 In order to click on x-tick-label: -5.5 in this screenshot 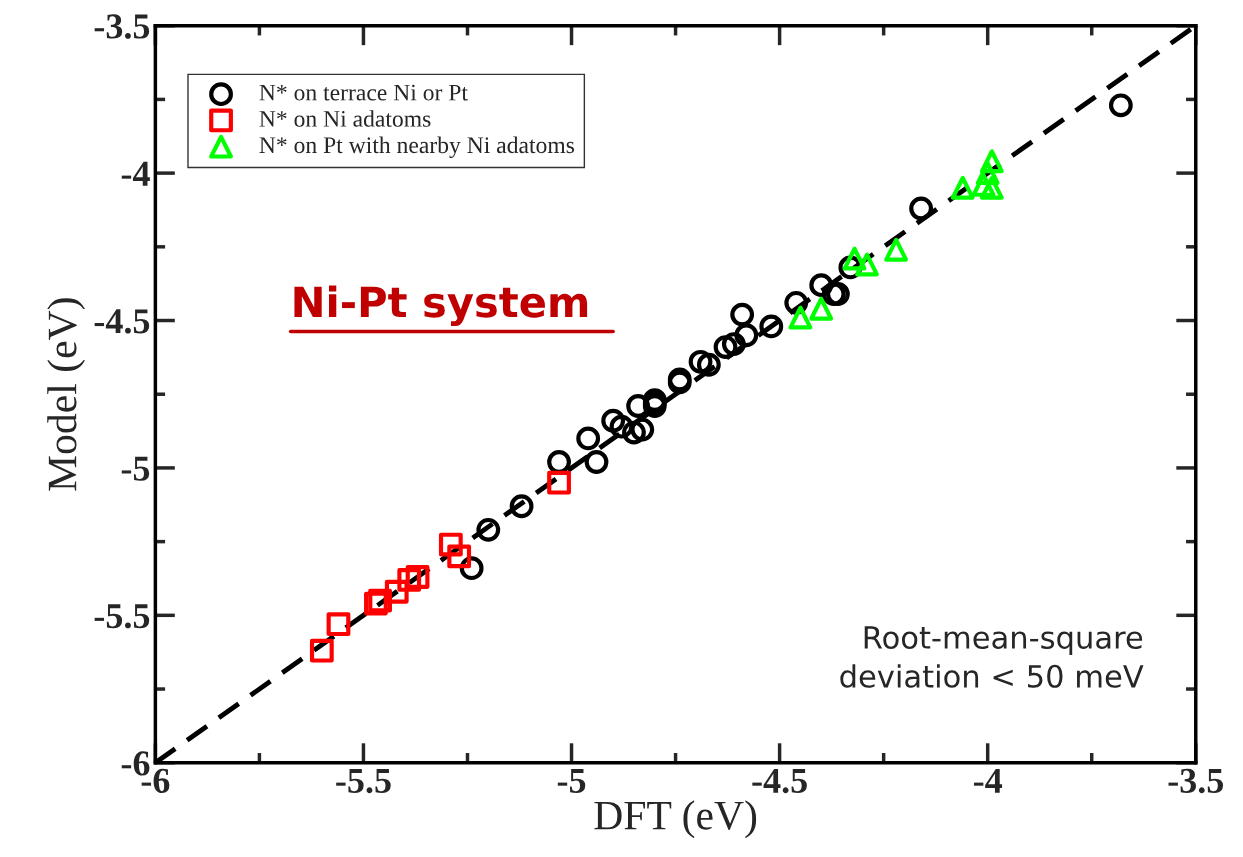, I will do `click(363, 781)`.